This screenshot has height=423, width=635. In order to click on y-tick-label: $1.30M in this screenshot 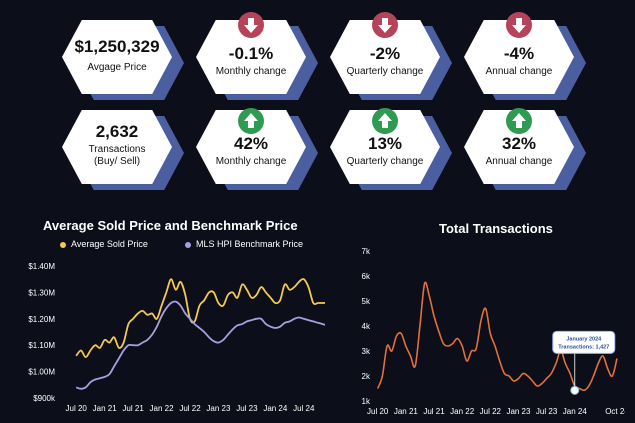, I will do `click(41, 292)`.